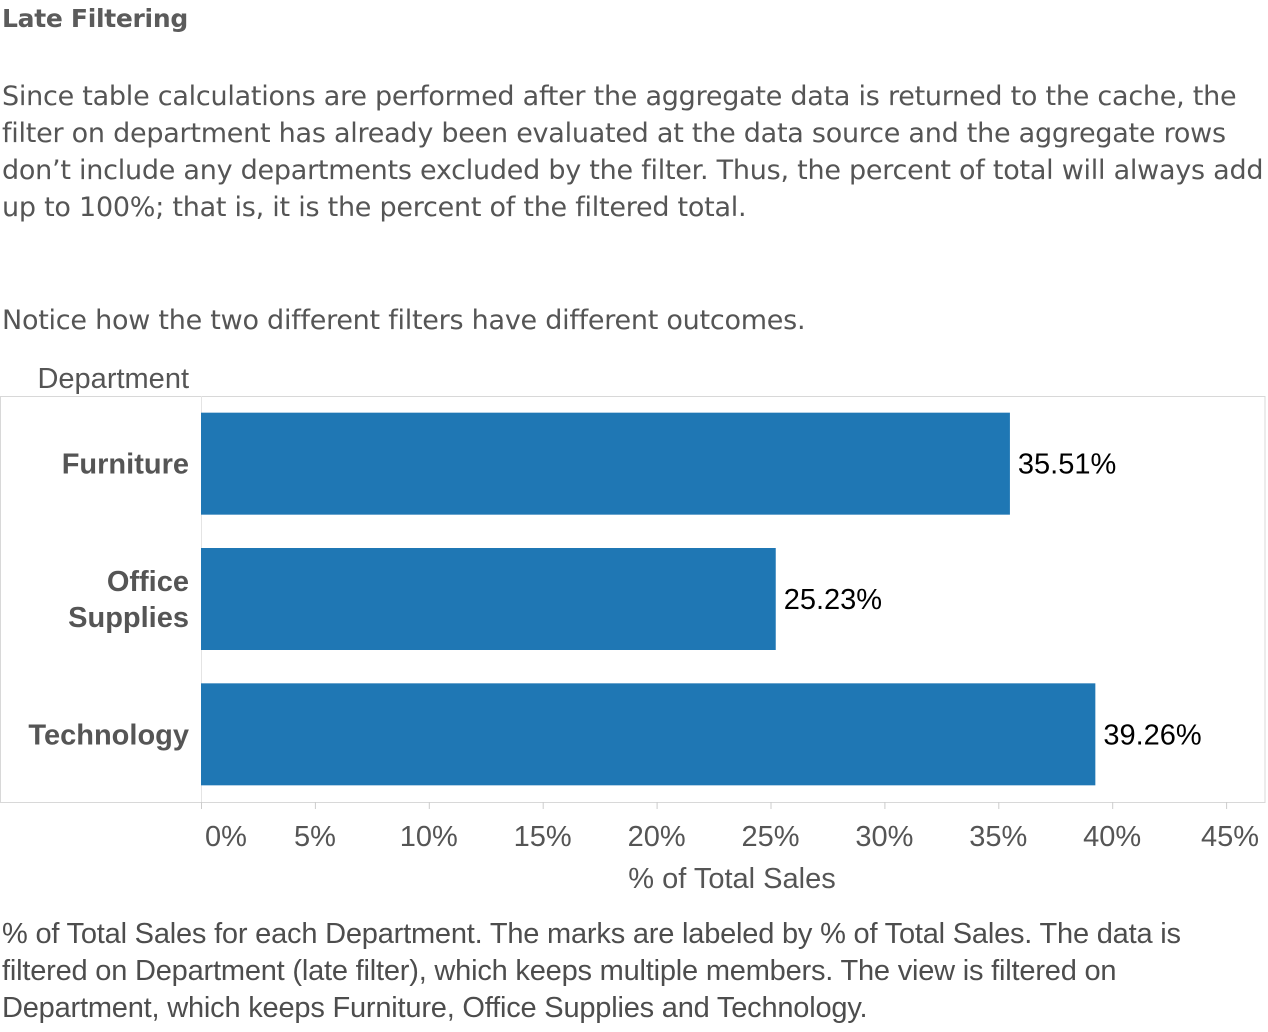 This screenshot has height=1032, width=1268. What do you see at coordinates (429, 837) in the screenshot?
I see `x-tick-label: 10%` at bounding box center [429, 837].